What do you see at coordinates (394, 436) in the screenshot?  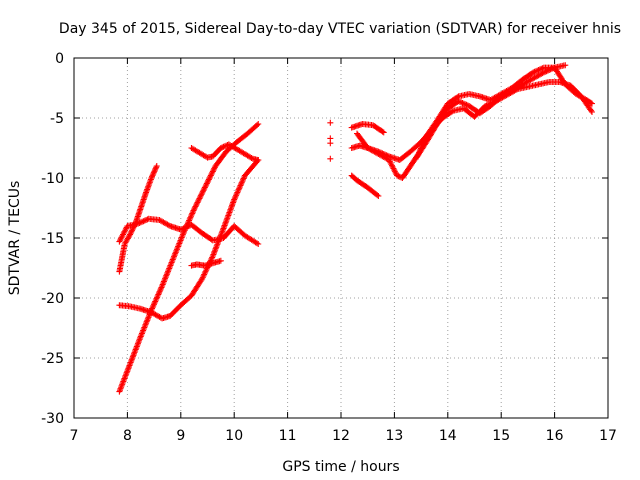 I see `x-tick-label: 13` at bounding box center [394, 436].